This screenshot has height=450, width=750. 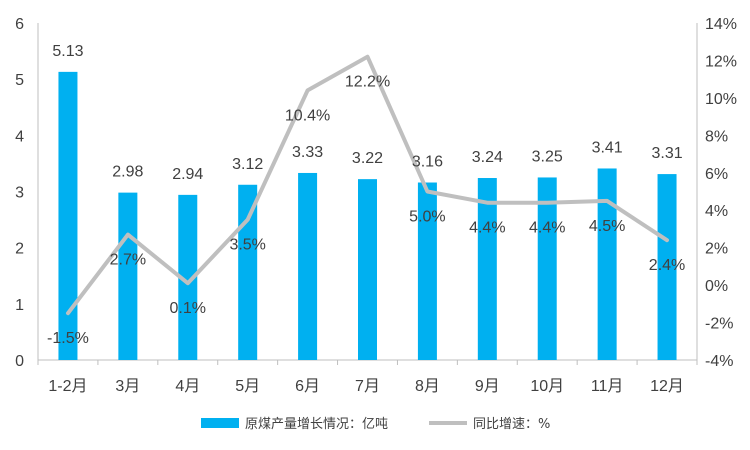 What do you see at coordinates (716, 211) in the screenshot?
I see `y-right-tick-label: 4%` at bounding box center [716, 211].